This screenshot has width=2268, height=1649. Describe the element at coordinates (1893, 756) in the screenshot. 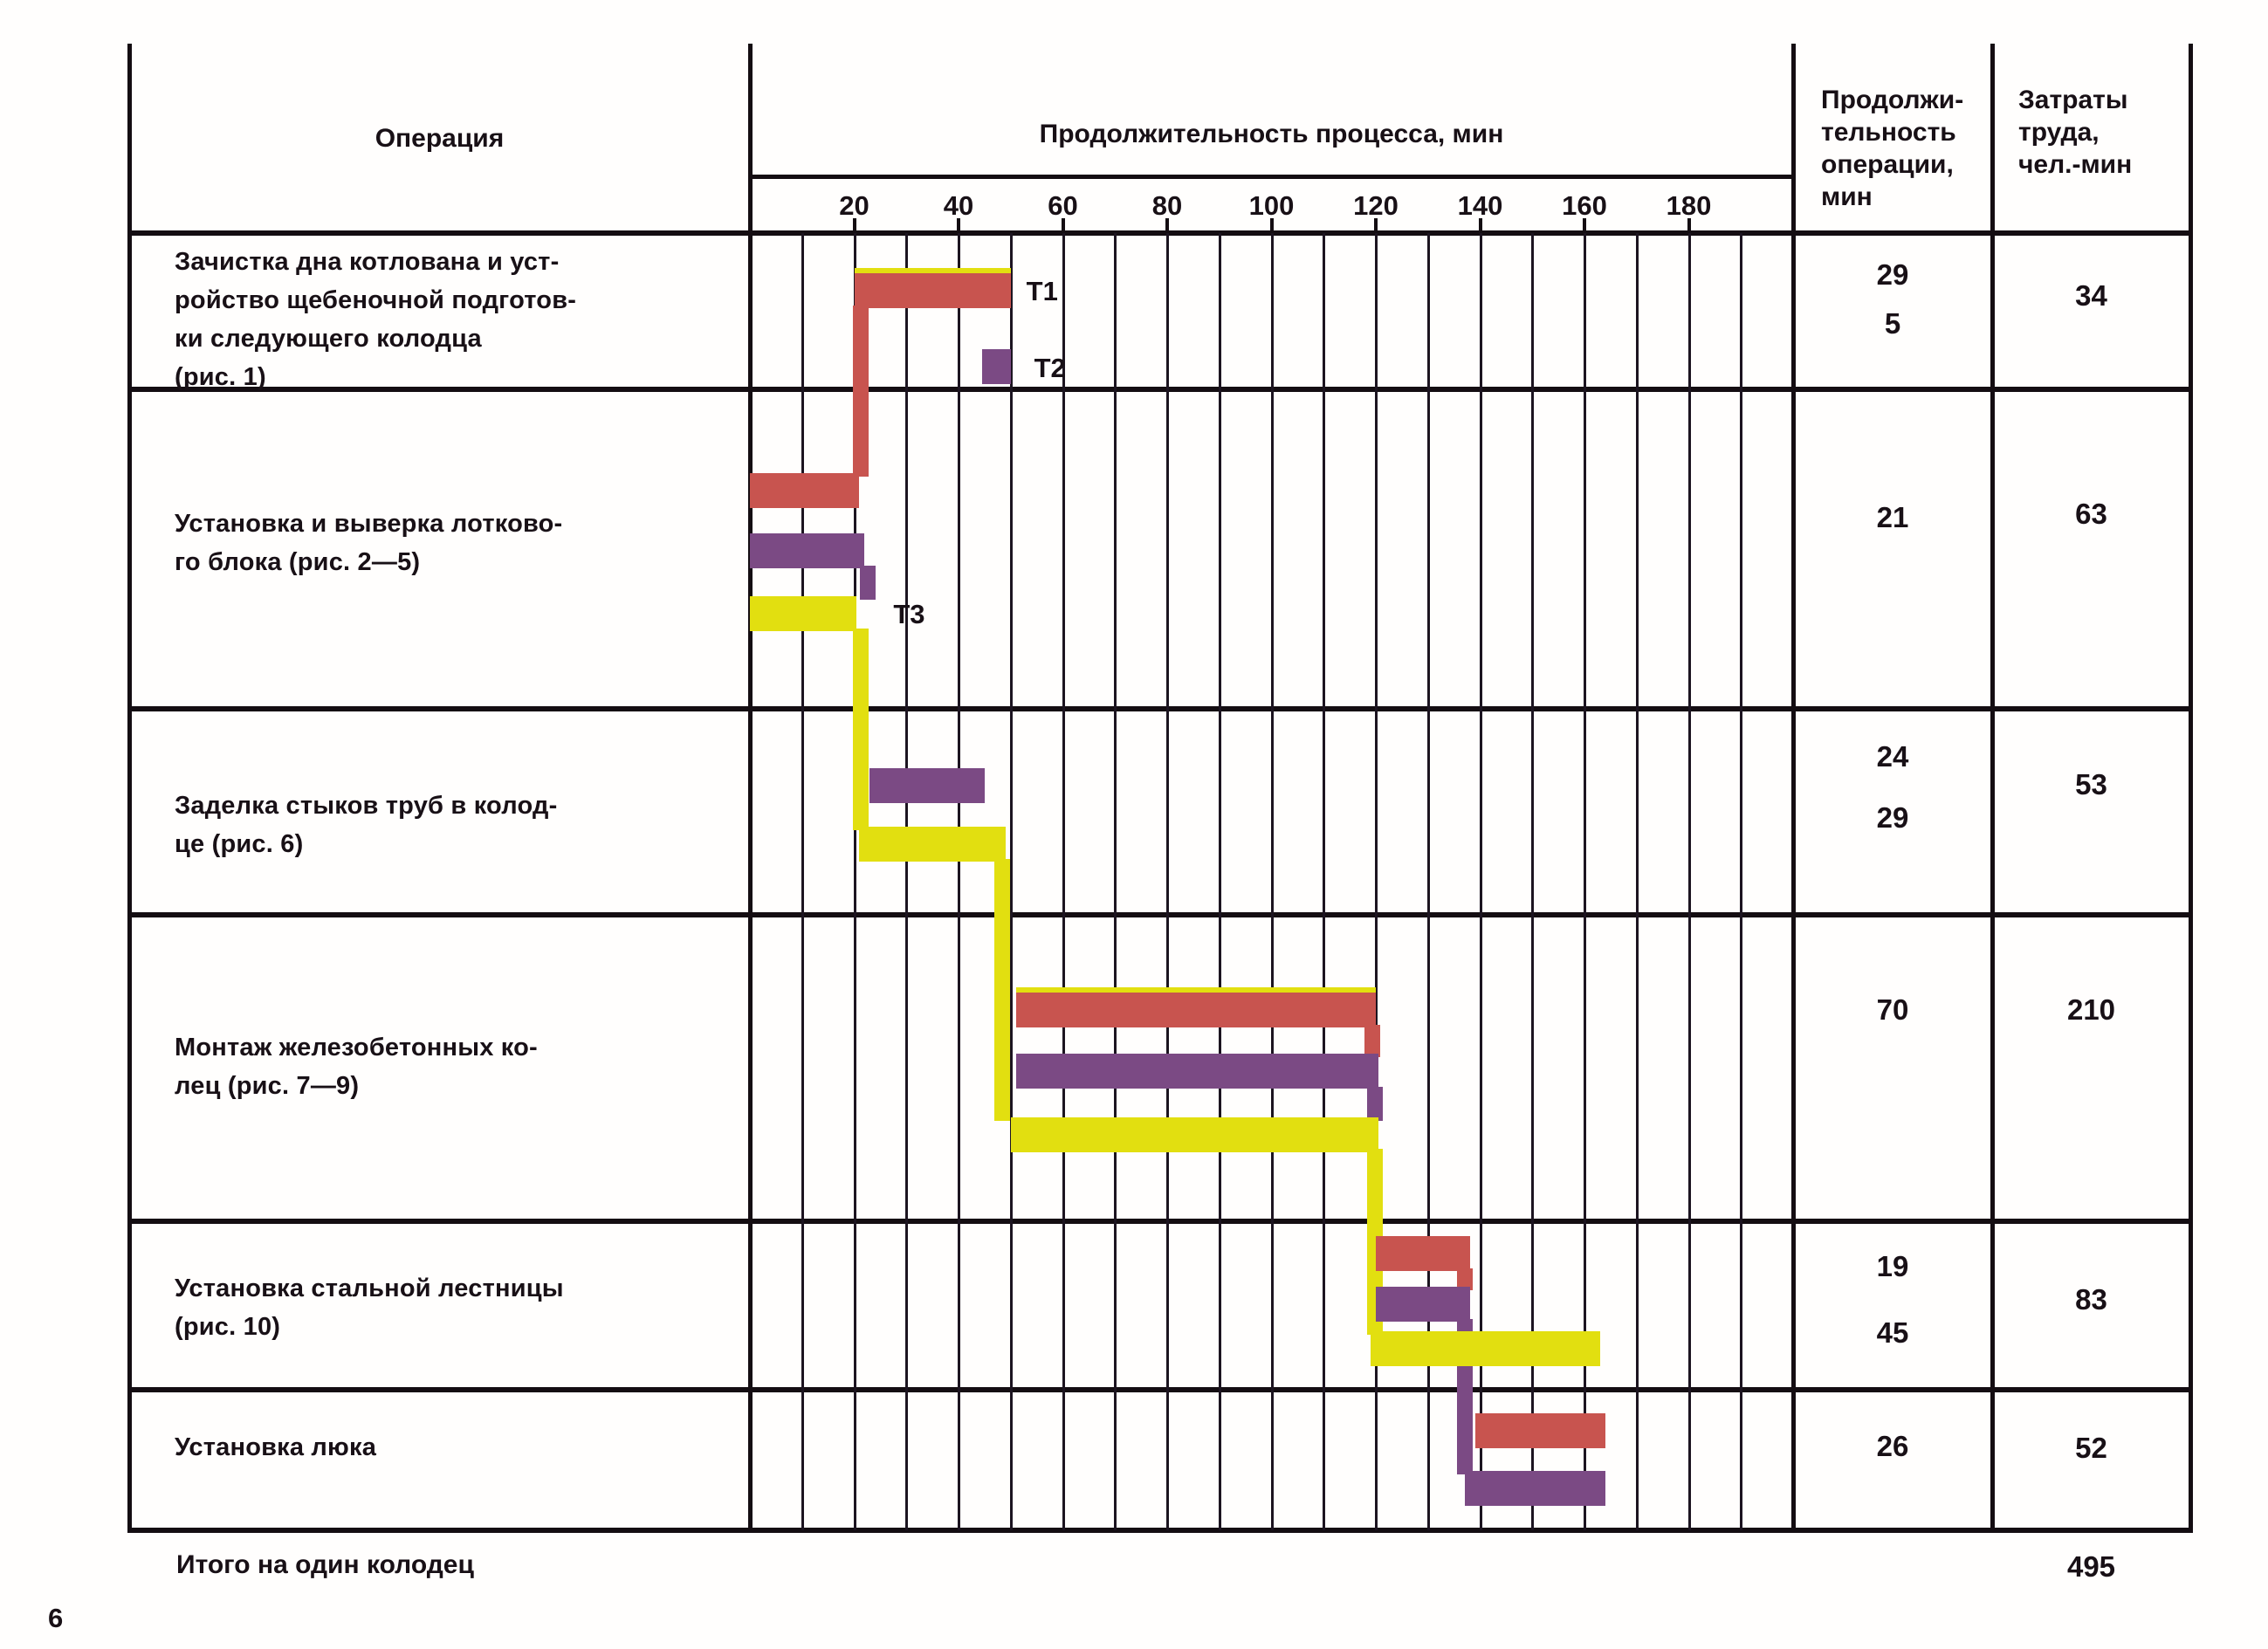

I see `duration-value: 24` at that location.